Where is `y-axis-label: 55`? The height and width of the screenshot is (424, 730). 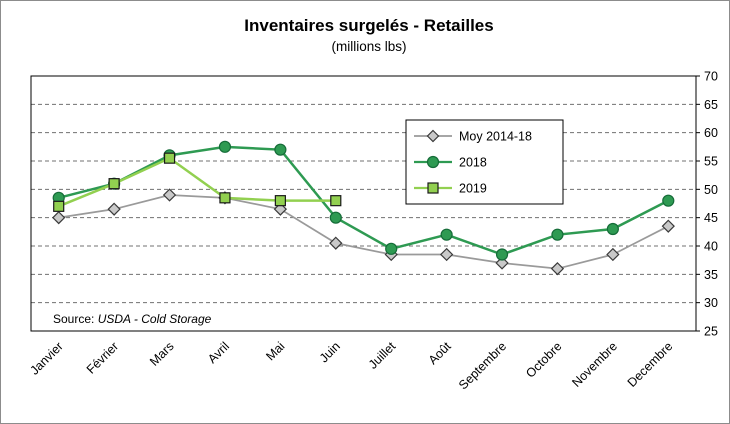
y-axis-label: 55 is located at coordinates (711, 162).